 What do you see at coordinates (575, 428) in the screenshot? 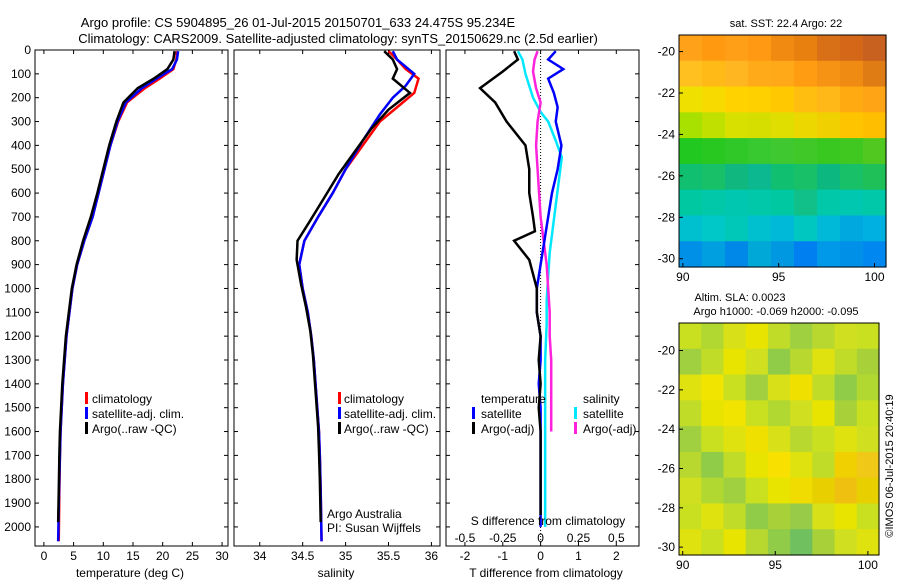
I see `legend-swatch-s-argo` at bounding box center [575, 428].